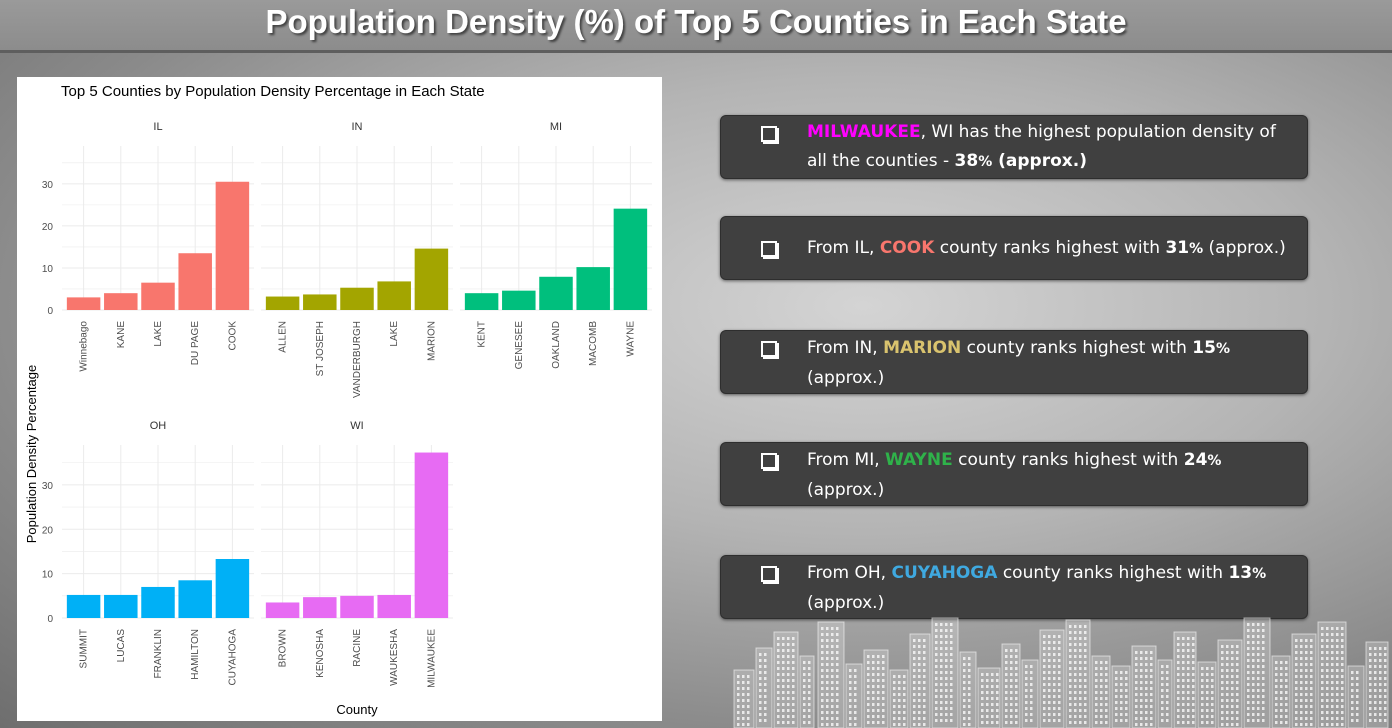 The image size is (1392, 728). What do you see at coordinates (320, 653) in the screenshot?
I see `x-tick-label: KENOSHA` at bounding box center [320, 653].